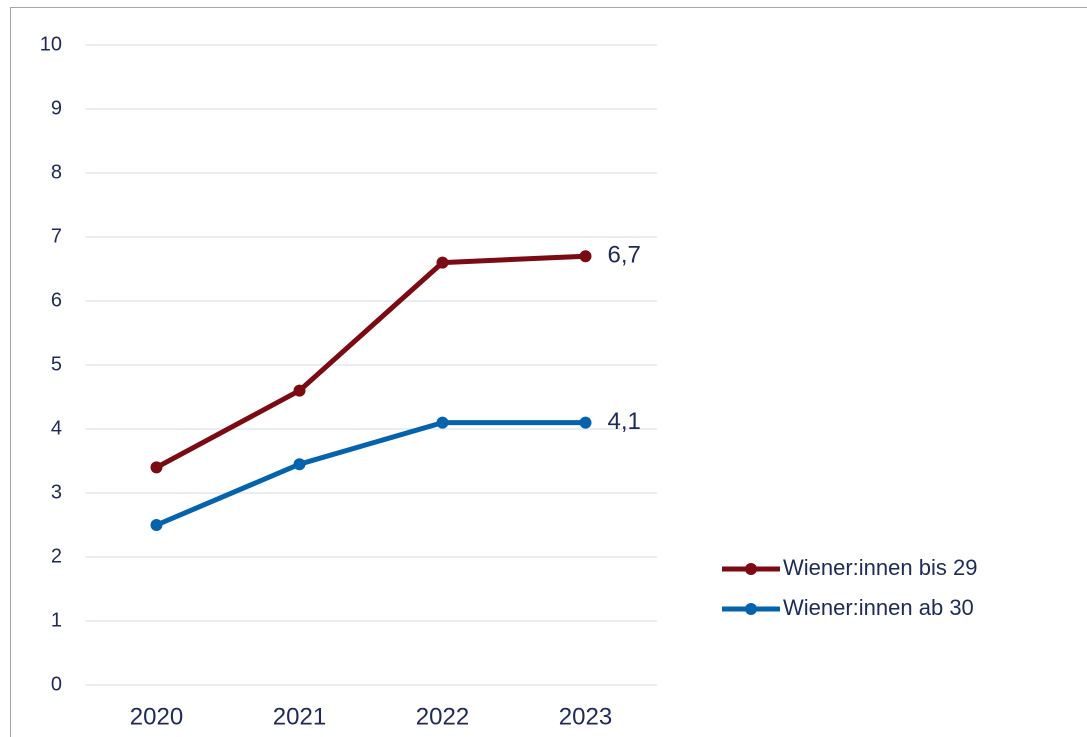 Image resolution: width=1087 pixels, height=737 pixels. I want to click on y-tick-label: 8, so click(56, 172).